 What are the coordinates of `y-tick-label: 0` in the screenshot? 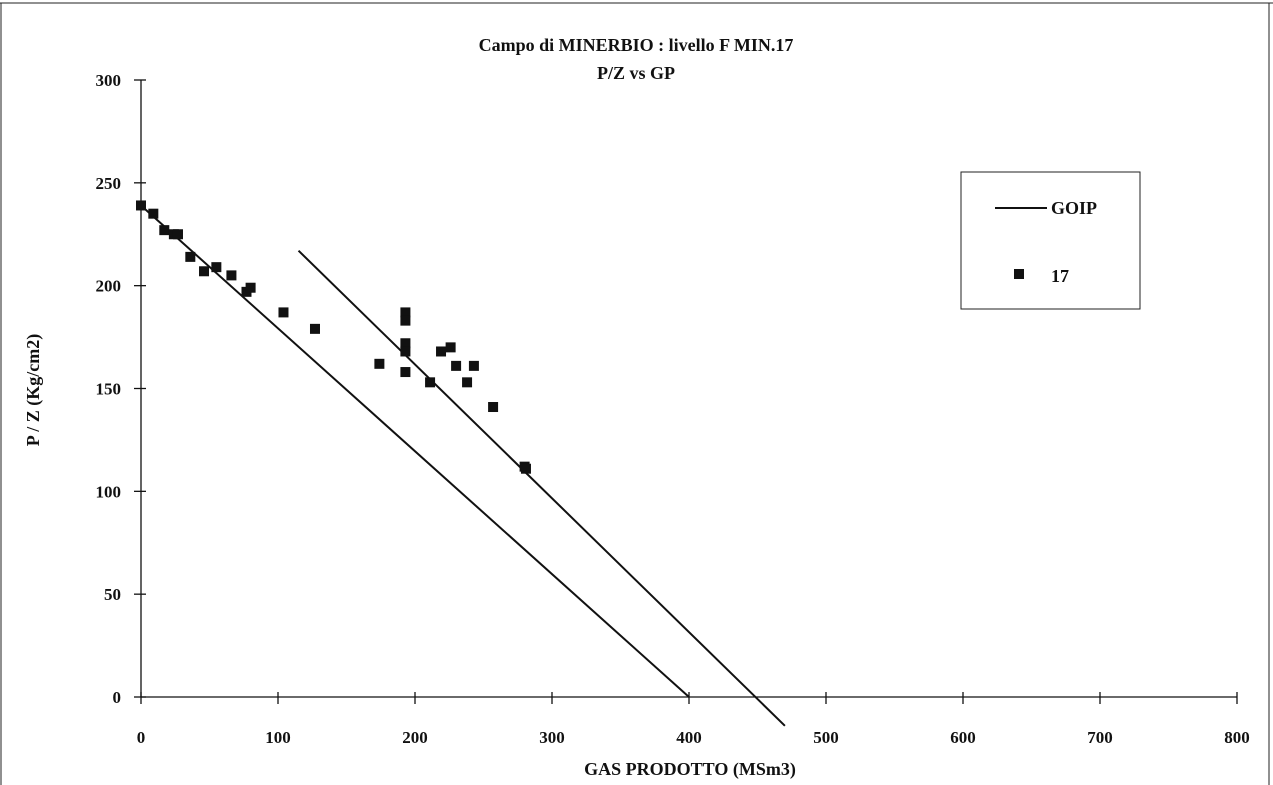 It's located at (117, 697).